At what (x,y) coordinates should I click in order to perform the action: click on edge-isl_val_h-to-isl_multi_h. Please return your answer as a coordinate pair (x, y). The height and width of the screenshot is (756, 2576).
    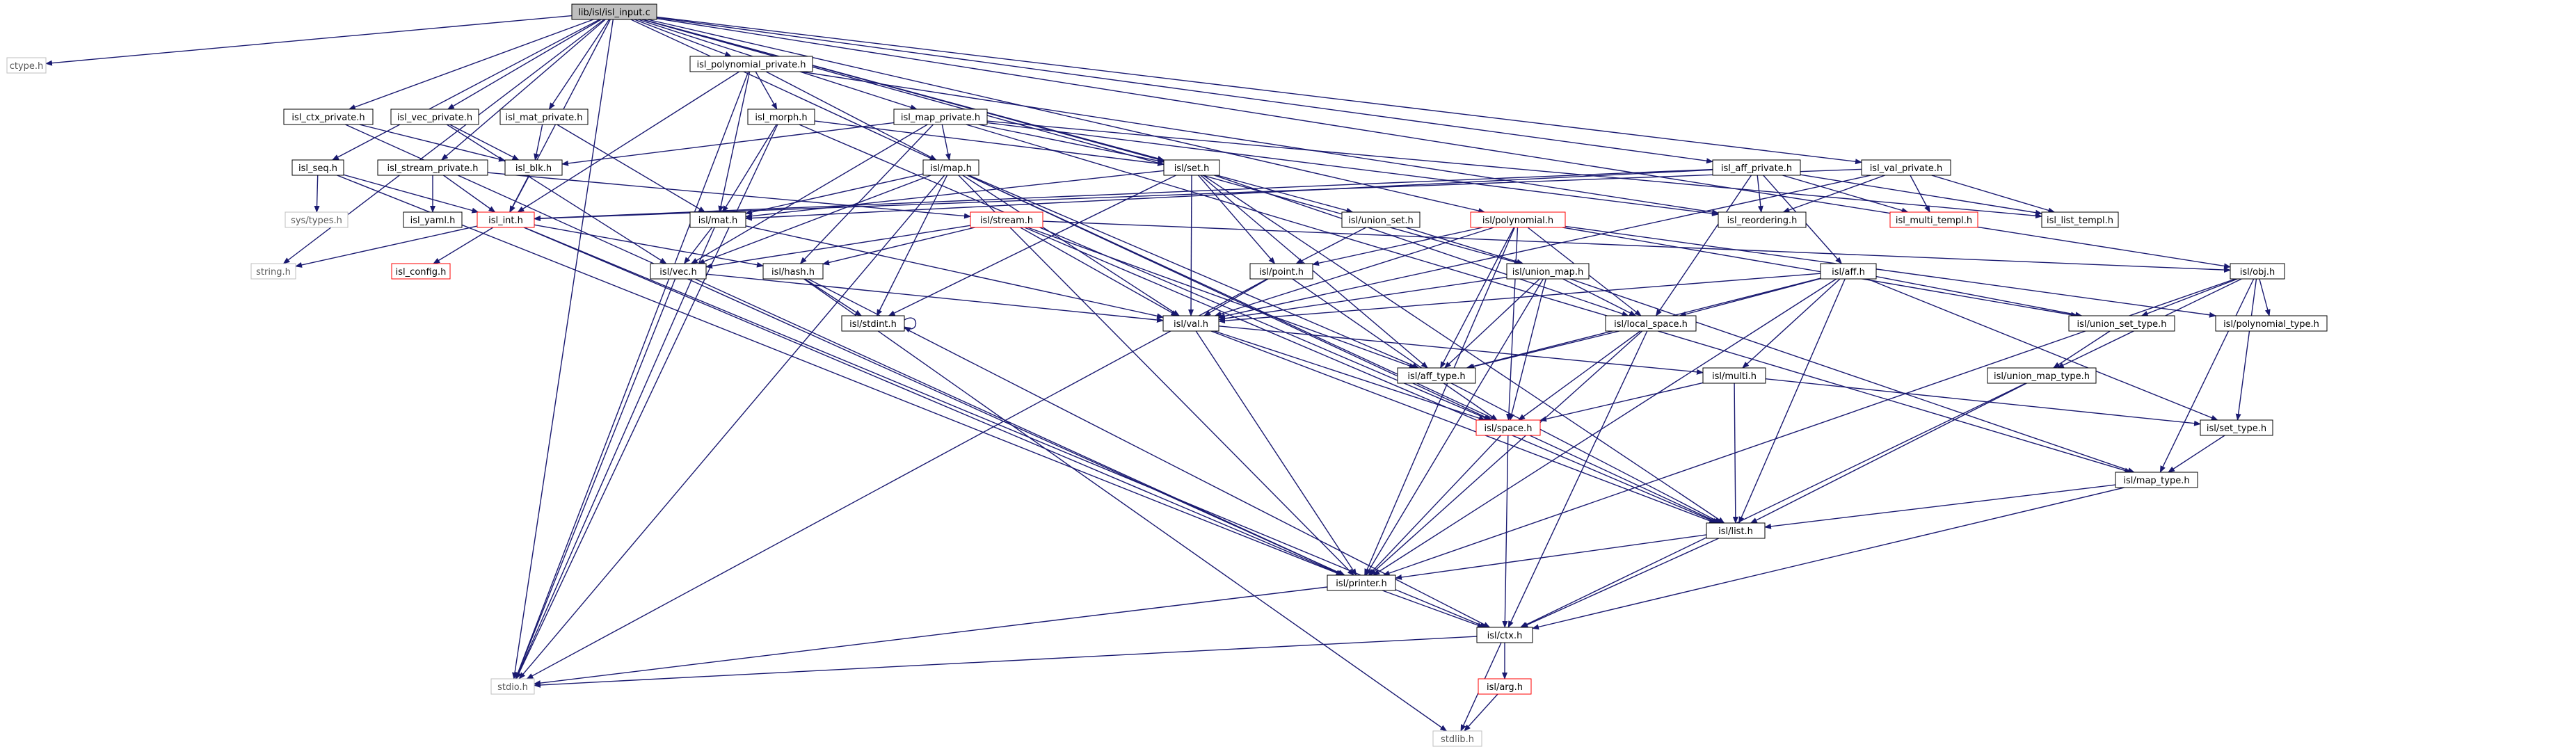
    Looking at the image, I should click on (1461, 350).